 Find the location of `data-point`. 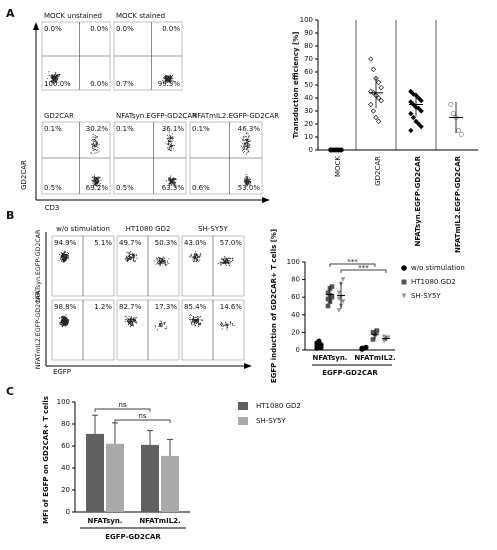

data-point is located at coordinates (378, 82).